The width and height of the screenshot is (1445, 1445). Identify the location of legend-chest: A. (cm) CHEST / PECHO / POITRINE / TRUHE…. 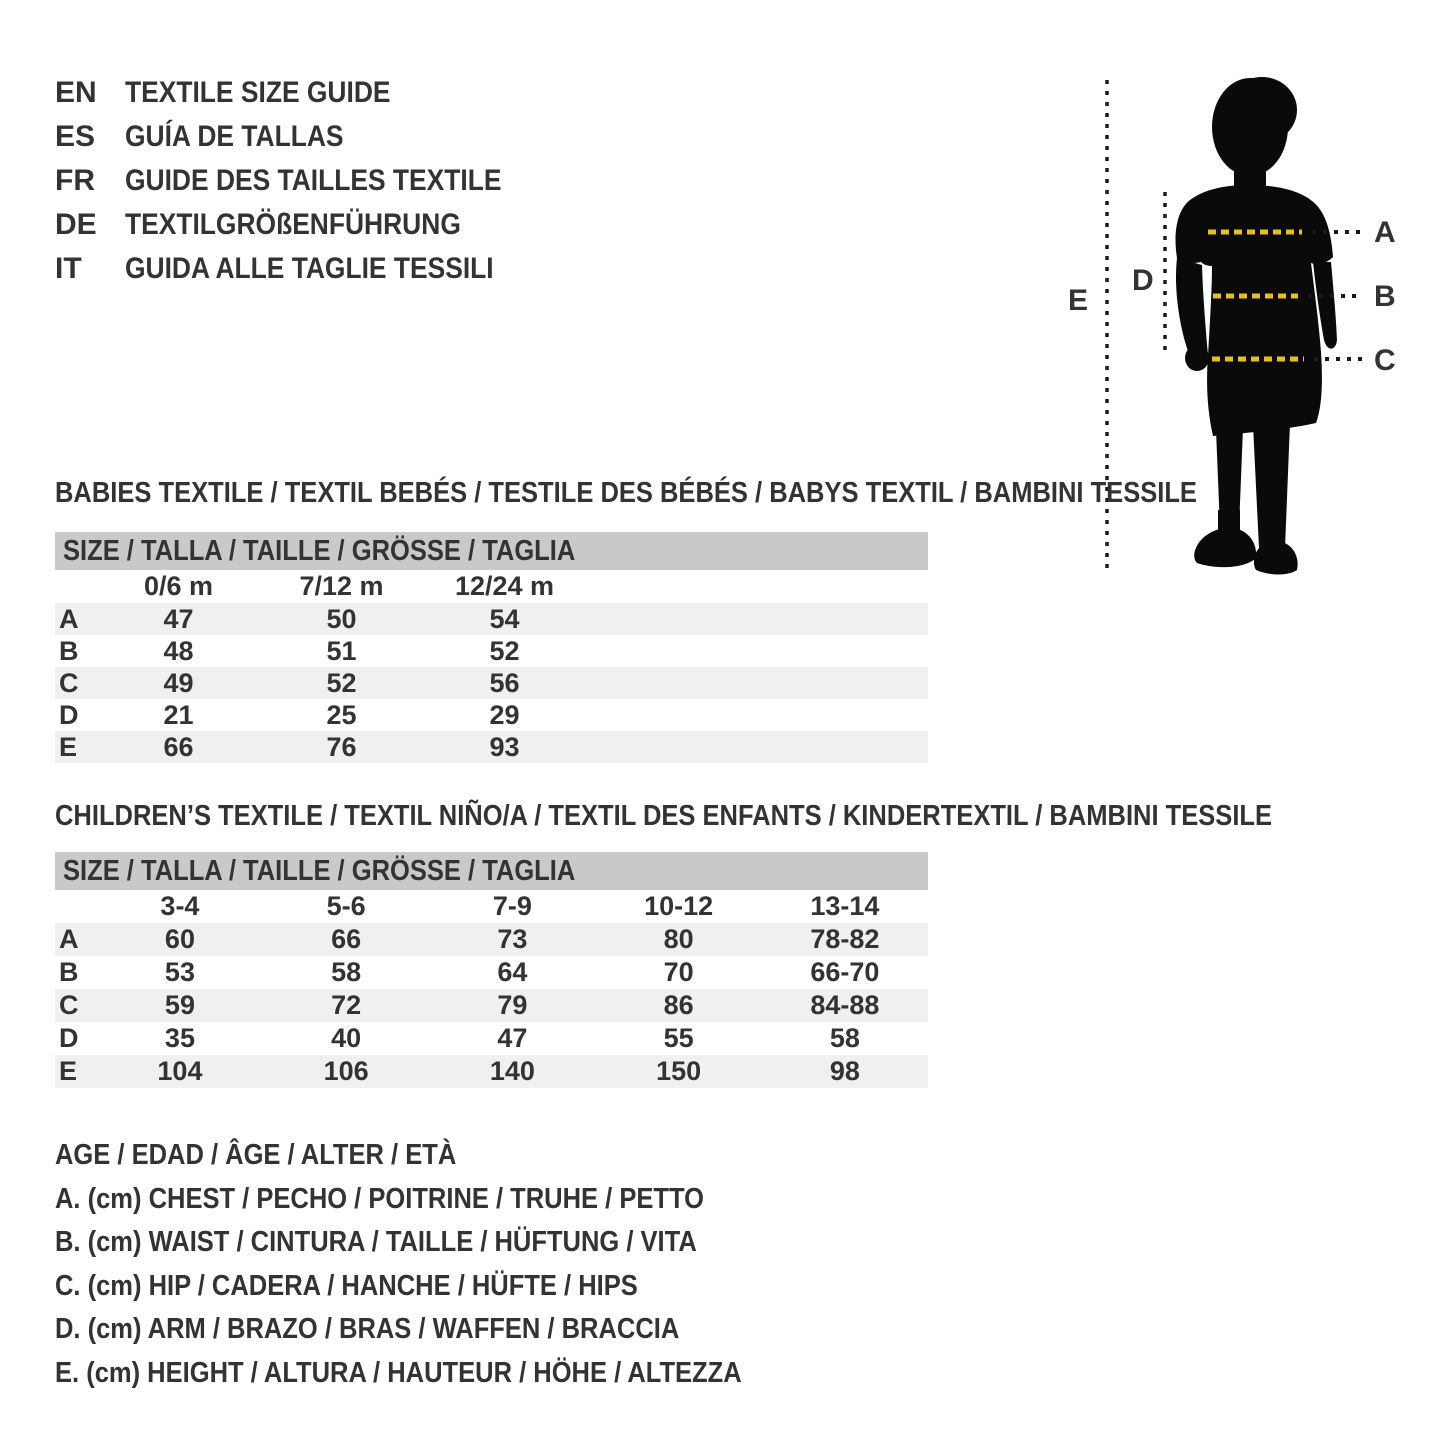
(379, 1198).